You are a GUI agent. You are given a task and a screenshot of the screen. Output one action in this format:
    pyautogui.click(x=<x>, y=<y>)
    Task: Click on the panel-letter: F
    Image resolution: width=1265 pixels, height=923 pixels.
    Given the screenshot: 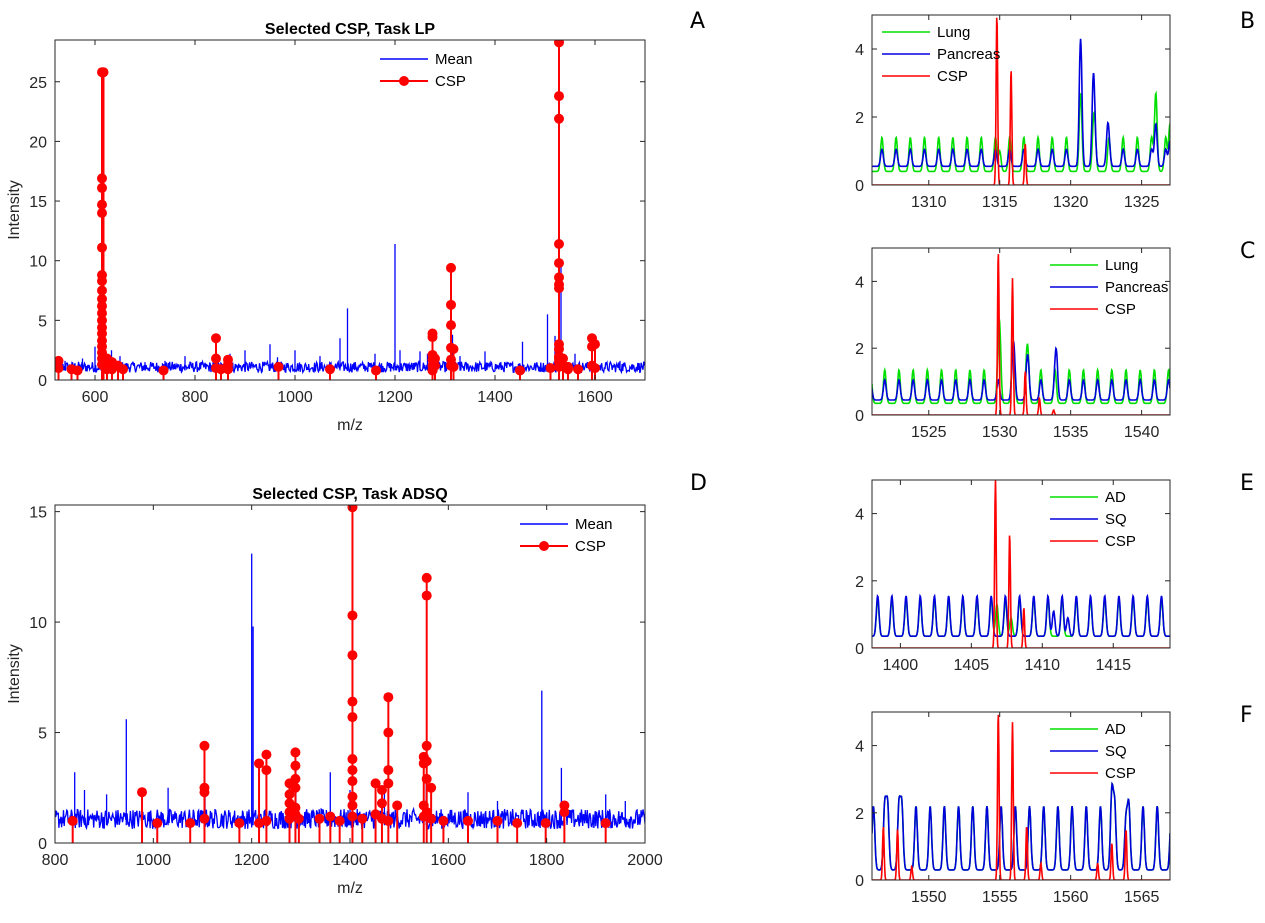 What is the action you would take?
    pyautogui.click(x=1246, y=715)
    